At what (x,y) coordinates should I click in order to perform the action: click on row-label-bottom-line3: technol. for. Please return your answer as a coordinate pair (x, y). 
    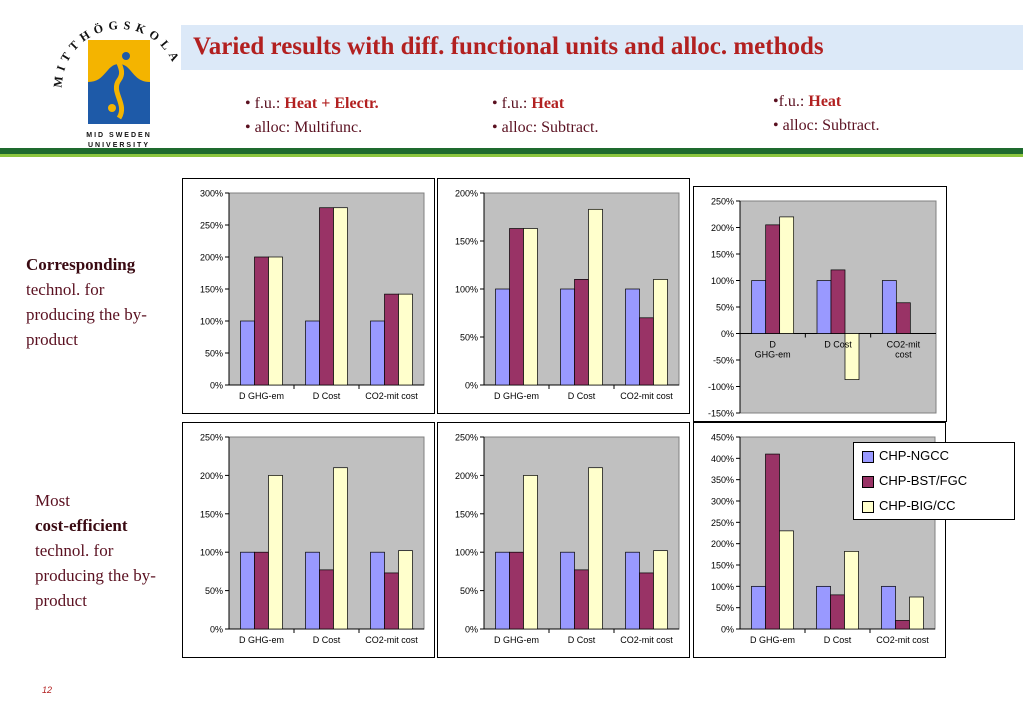
    Looking at the image, I should click on (74, 550).